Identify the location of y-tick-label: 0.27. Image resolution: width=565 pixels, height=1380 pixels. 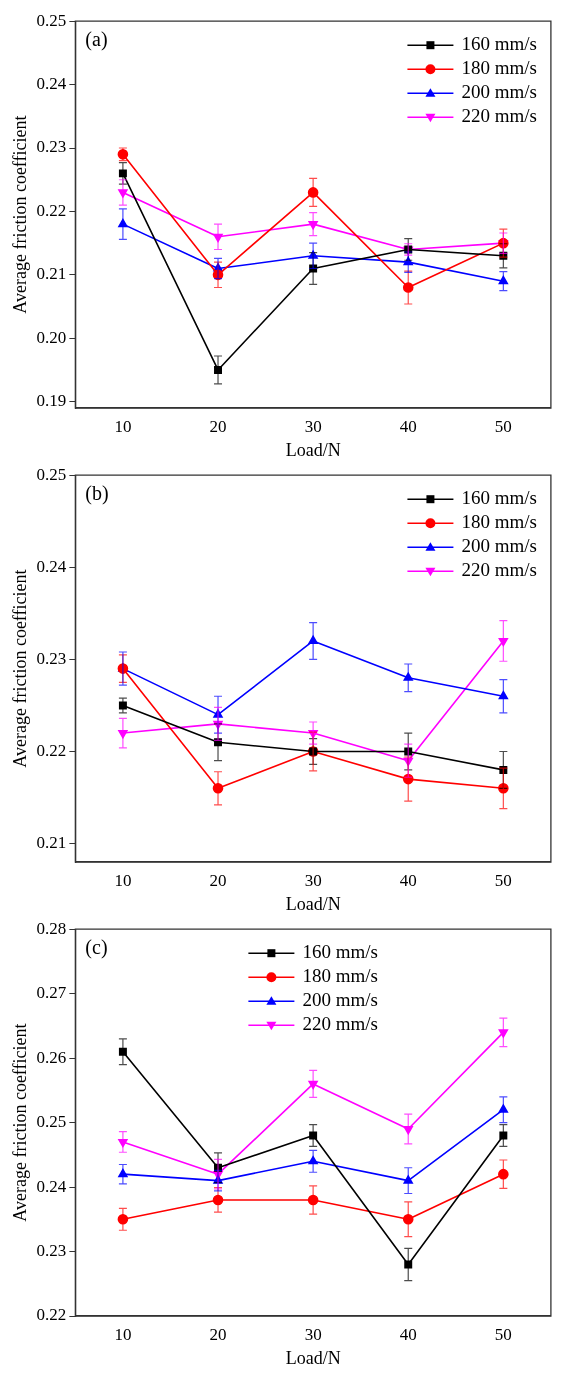
(51, 993).